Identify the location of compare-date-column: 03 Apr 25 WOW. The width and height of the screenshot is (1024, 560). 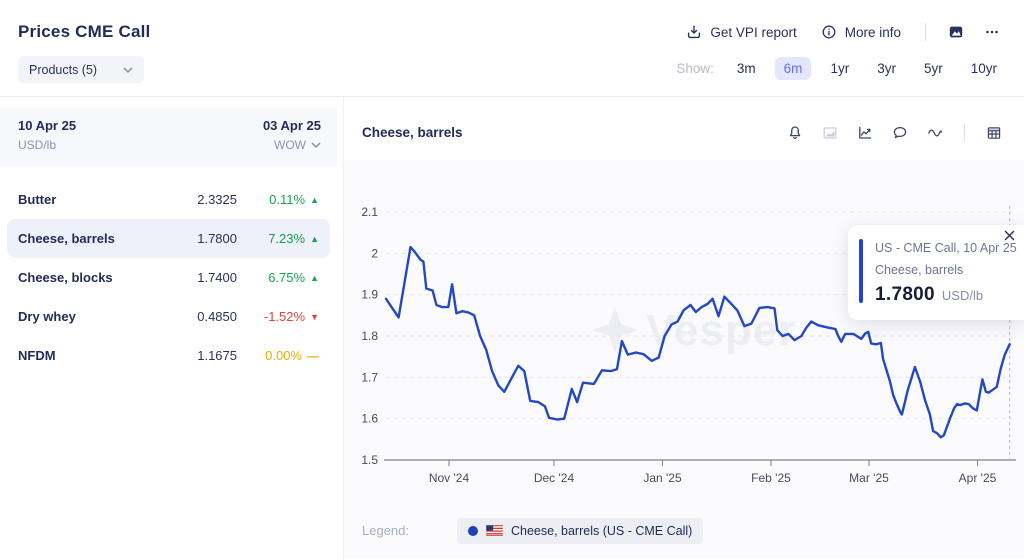
(292, 142).